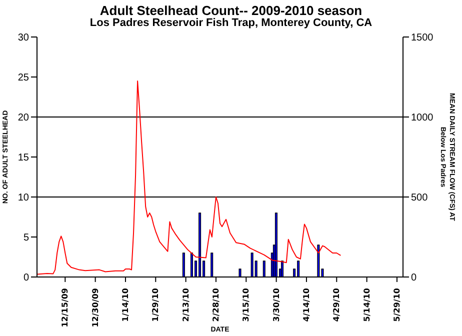  What do you see at coordinates (422, 38) in the screenshot?
I see `y2-tick-label: 1500` at bounding box center [422, 38].